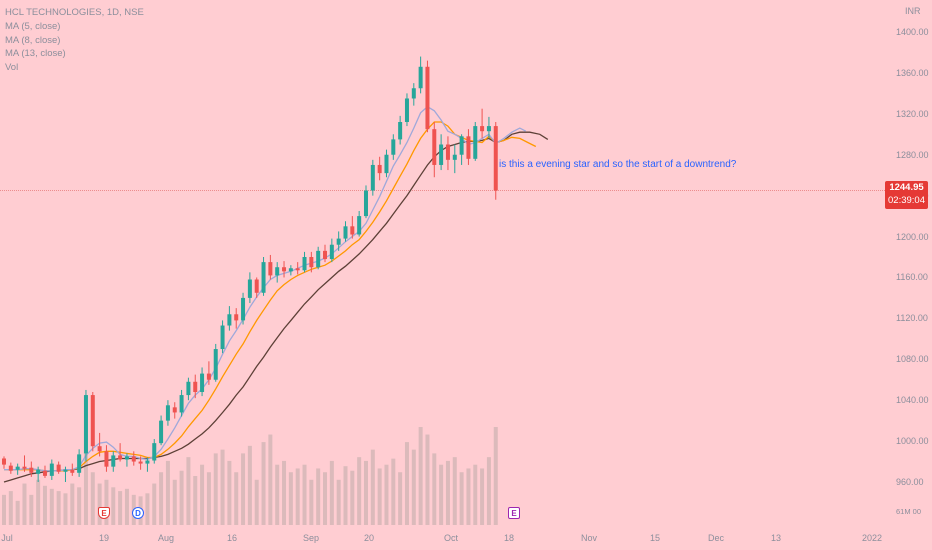 The height and width of the screenshot is (550, 932). Describe the element at coordinates (33, 40) in the screenshot. I see `legend-ma8: MA (8, close)` at that location.